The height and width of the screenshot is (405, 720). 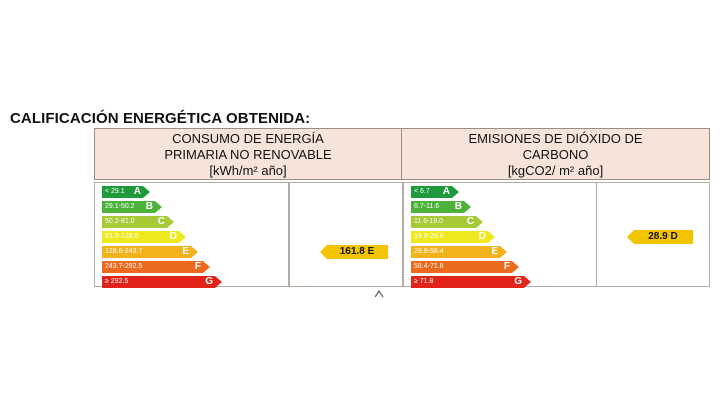 I want to click on emissions-rating-indicator: 28.9 D, so click(x=660, y=237).